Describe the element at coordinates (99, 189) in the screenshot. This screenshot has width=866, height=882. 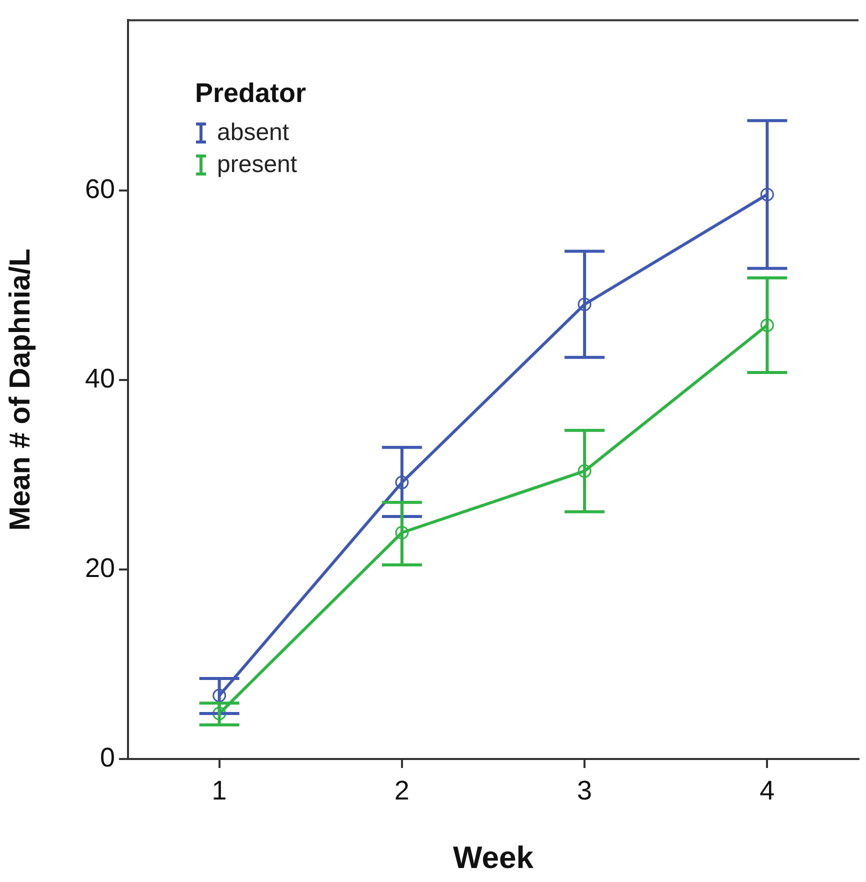
I see `y-tick-label: 60` at that location.